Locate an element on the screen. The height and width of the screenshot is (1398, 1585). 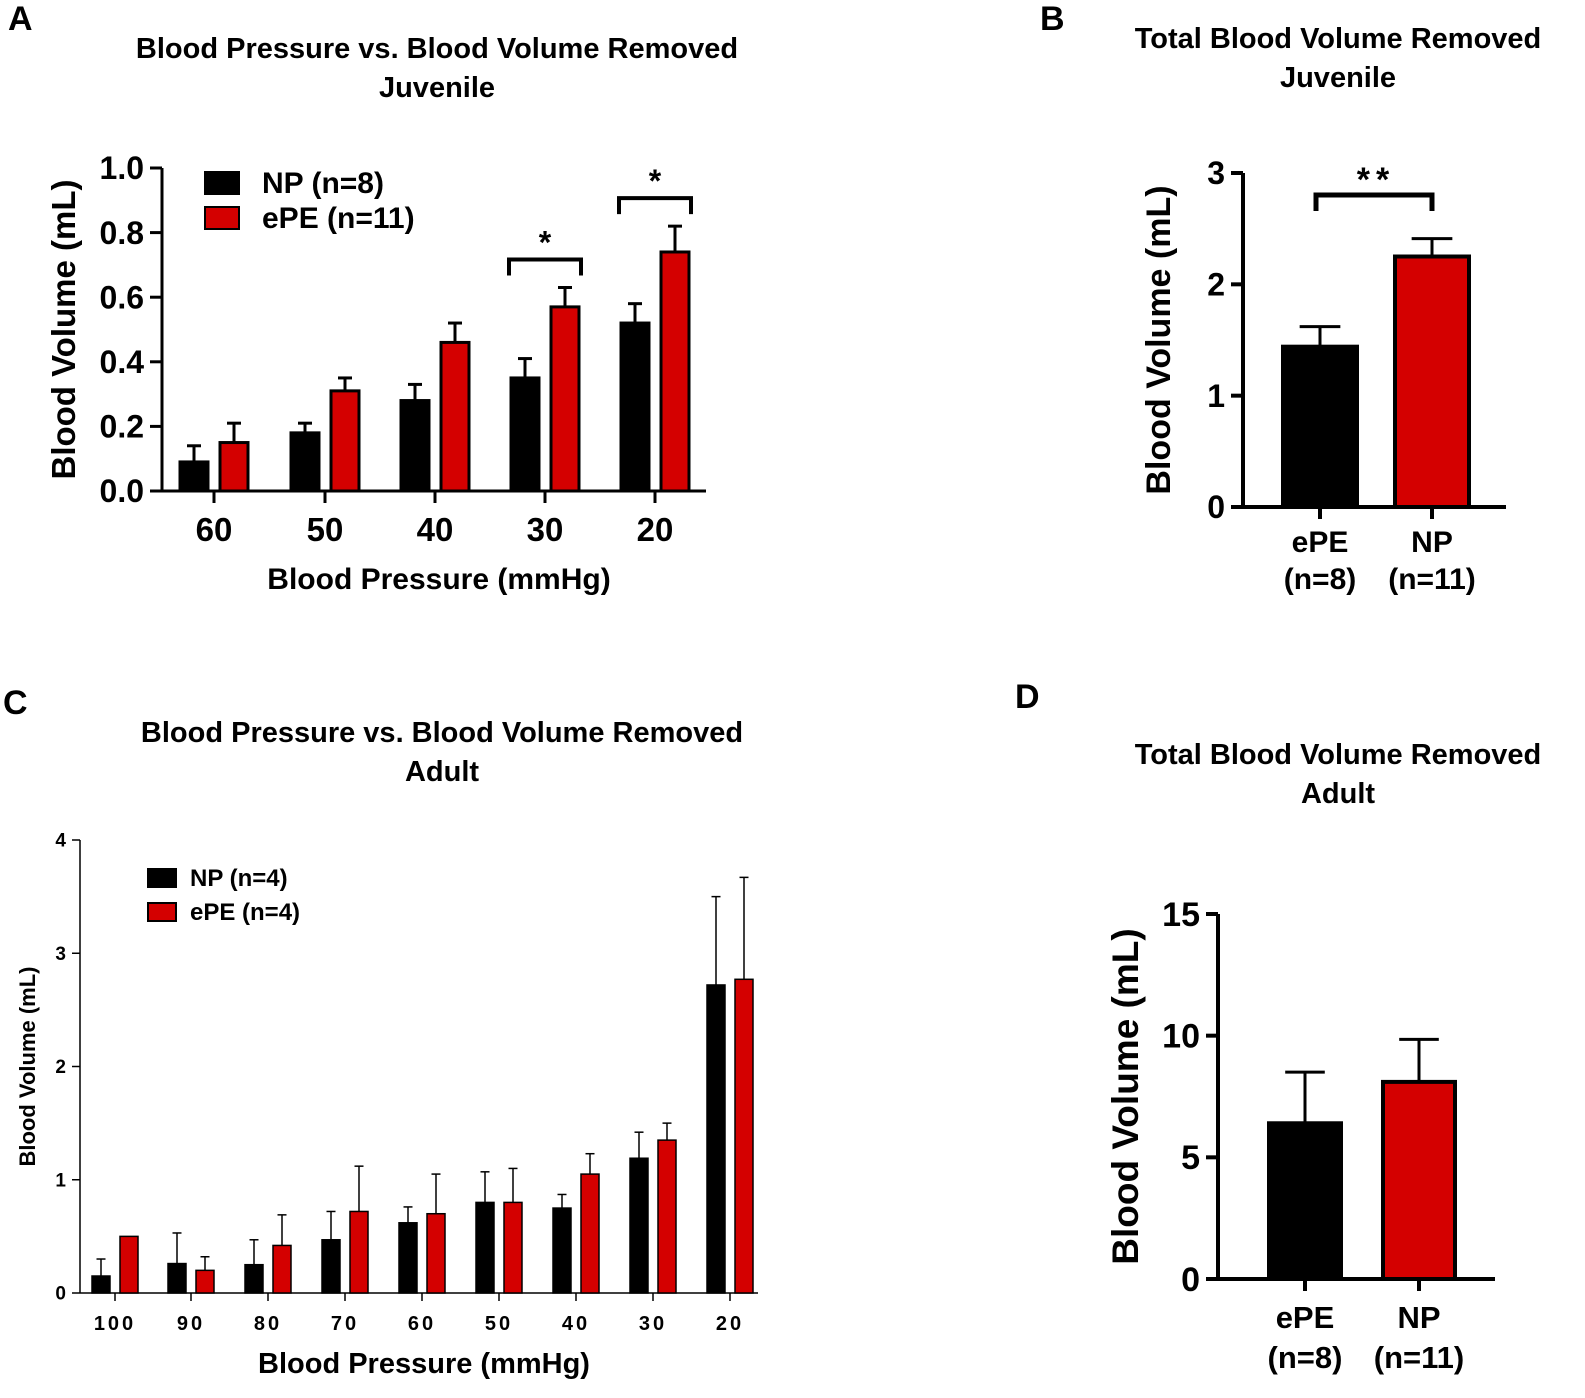
significance-label: ** is located at coordinates (1376, 180).